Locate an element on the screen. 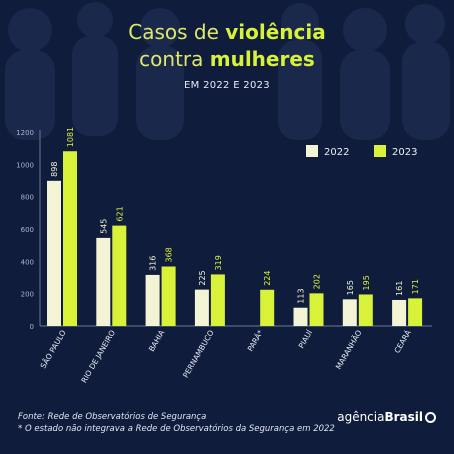  y-tick-label: 0 is located at coordinates (32, 327).